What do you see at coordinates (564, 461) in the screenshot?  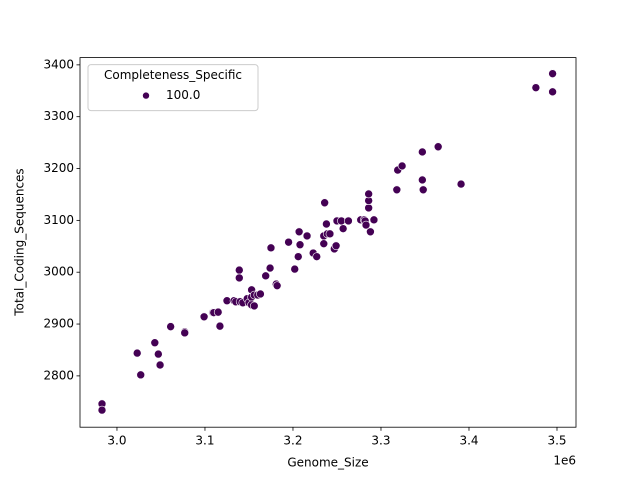 I see `x-offset-label: 1e6` at bounding box center [564, 461].